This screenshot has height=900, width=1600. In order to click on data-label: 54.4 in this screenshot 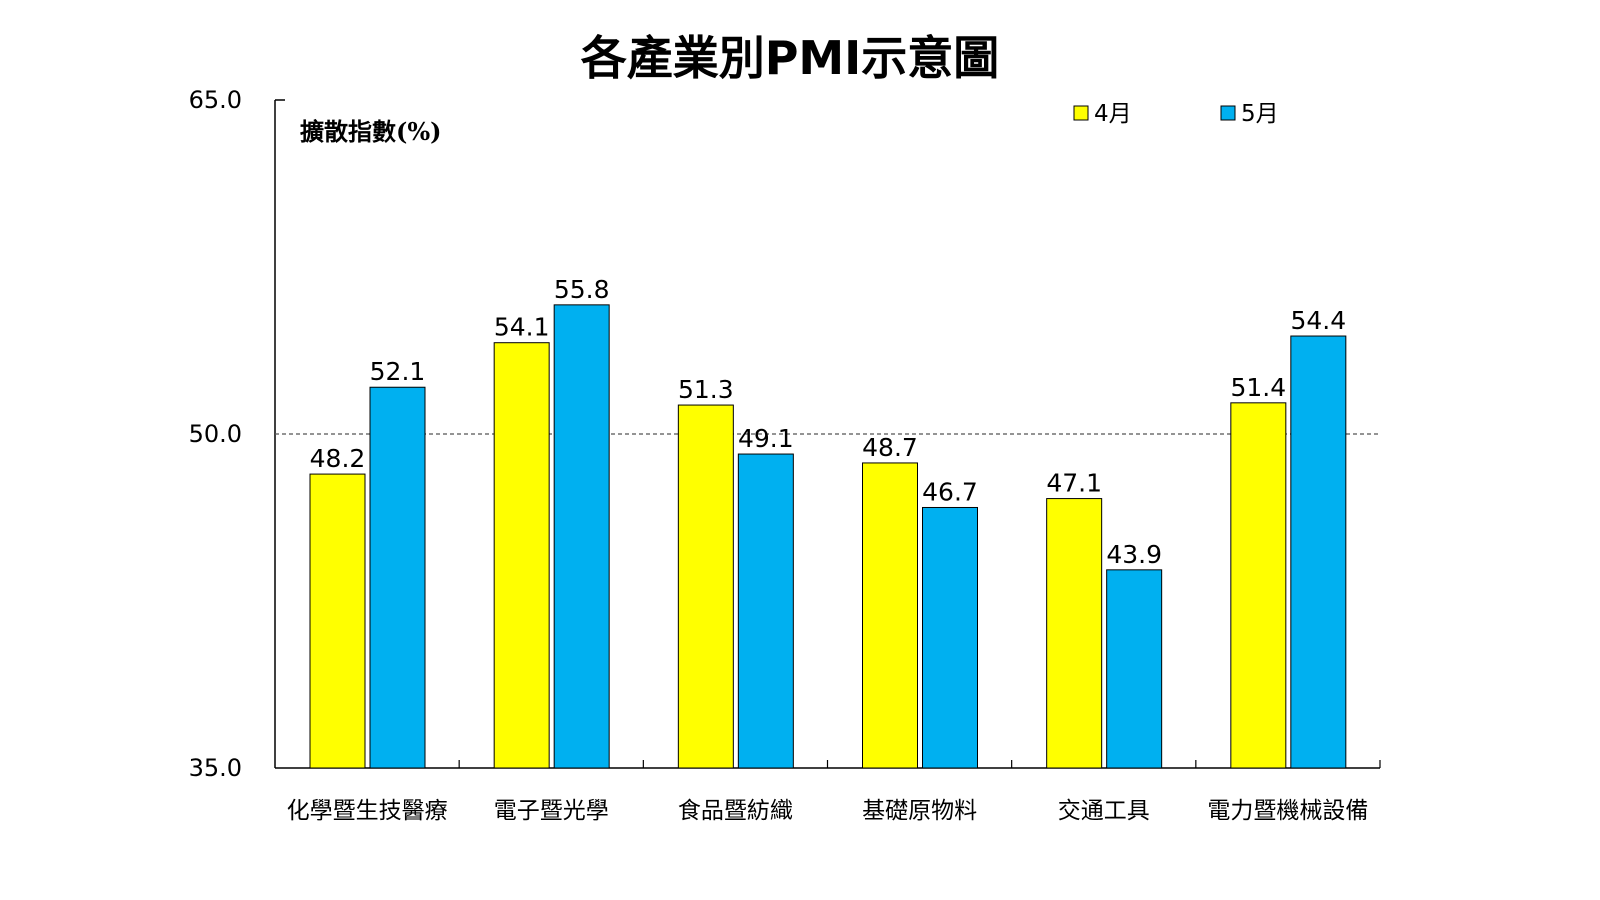, I will do `click(1318, 320)`.